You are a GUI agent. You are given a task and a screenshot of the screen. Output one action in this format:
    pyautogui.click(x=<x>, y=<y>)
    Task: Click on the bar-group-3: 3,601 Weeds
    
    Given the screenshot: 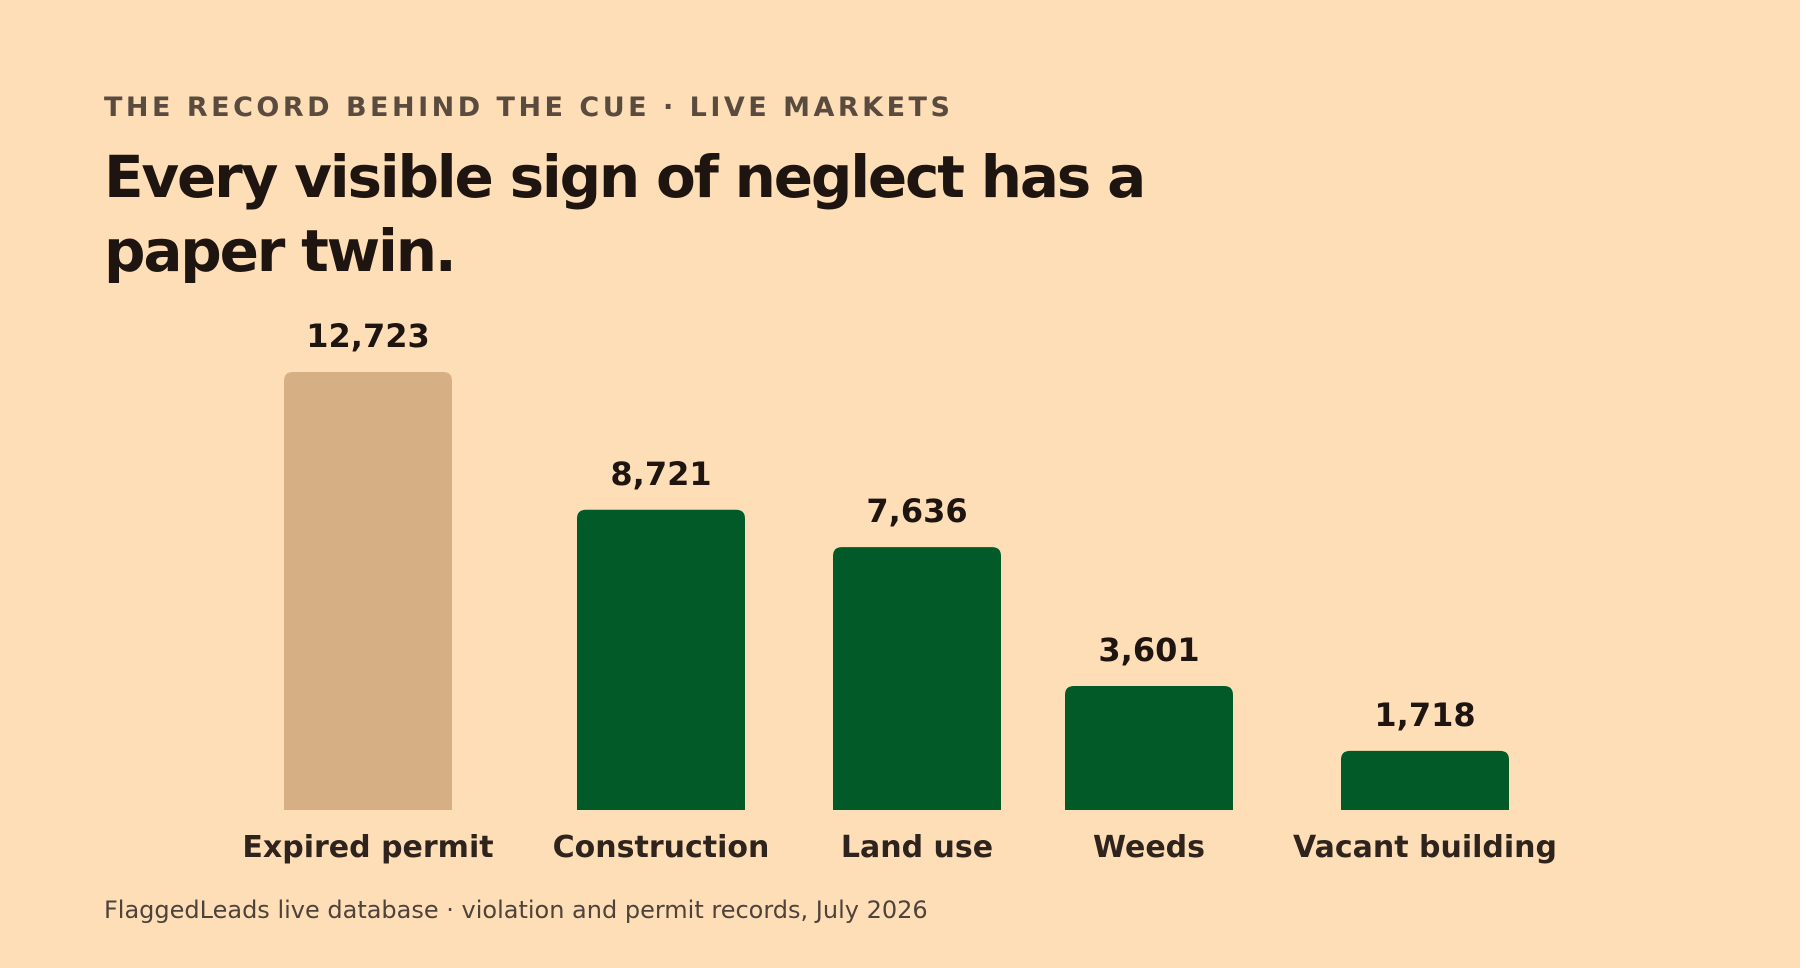 What is the action you would take?
    pyautogui.click(x=1149, y=748)
    